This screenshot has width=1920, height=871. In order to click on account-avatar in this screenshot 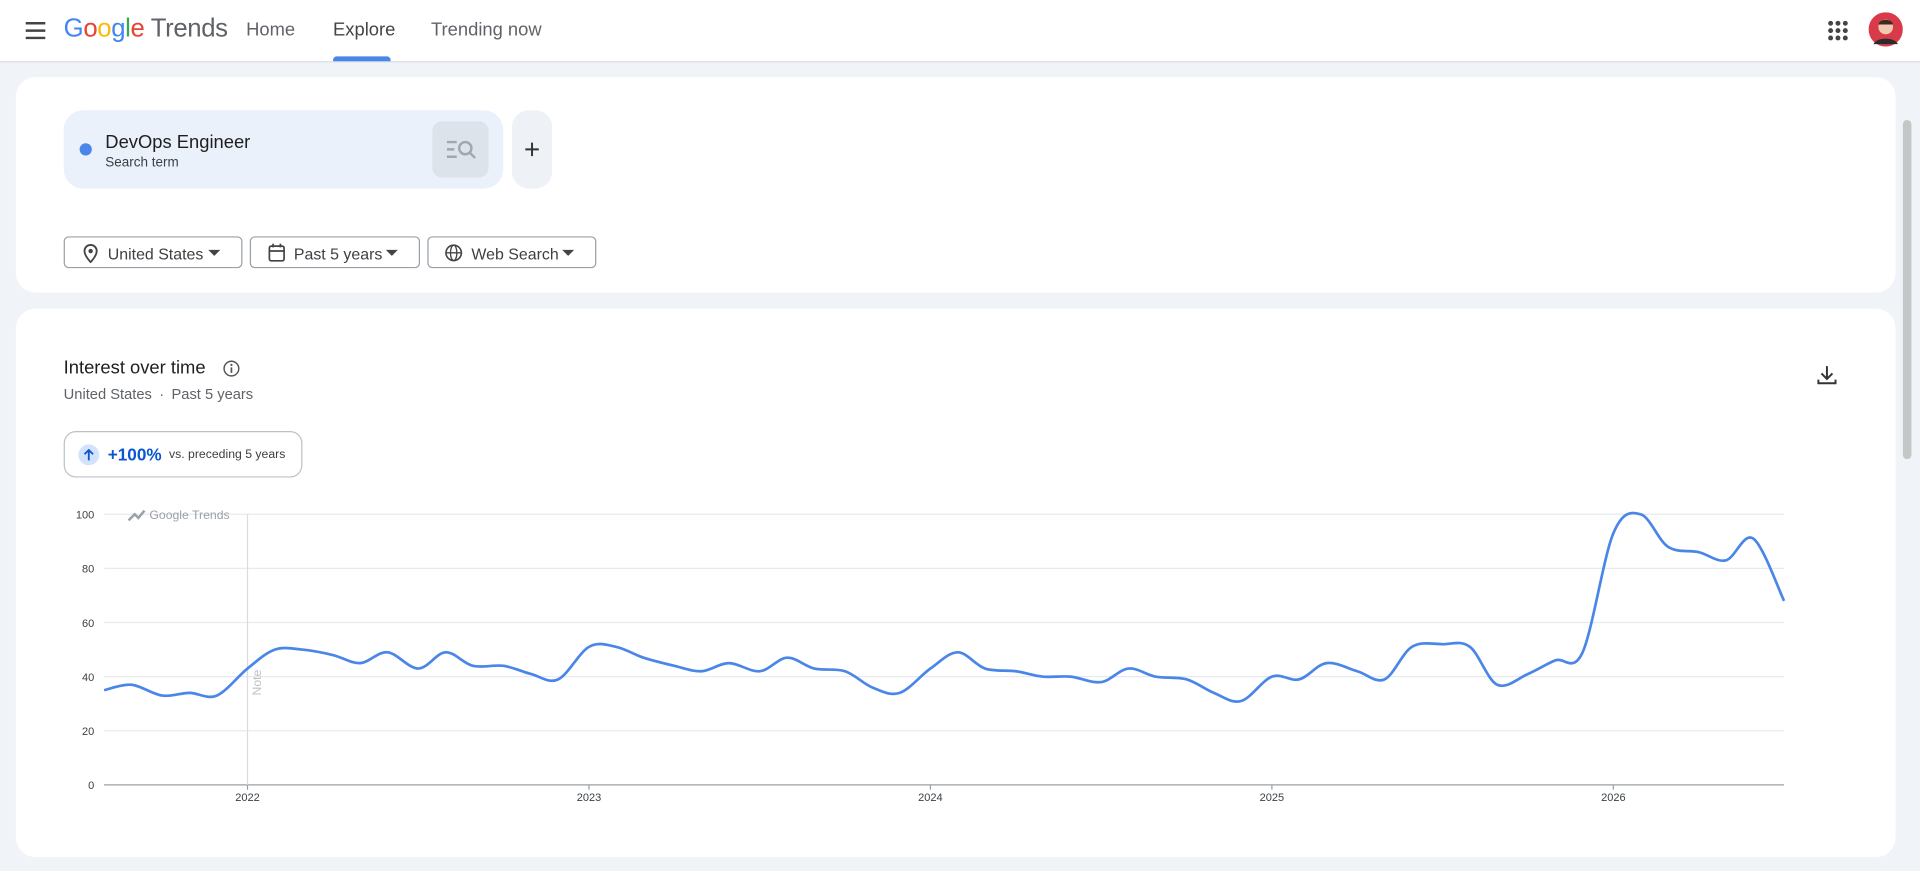, I will do `click(1885, 29)`.